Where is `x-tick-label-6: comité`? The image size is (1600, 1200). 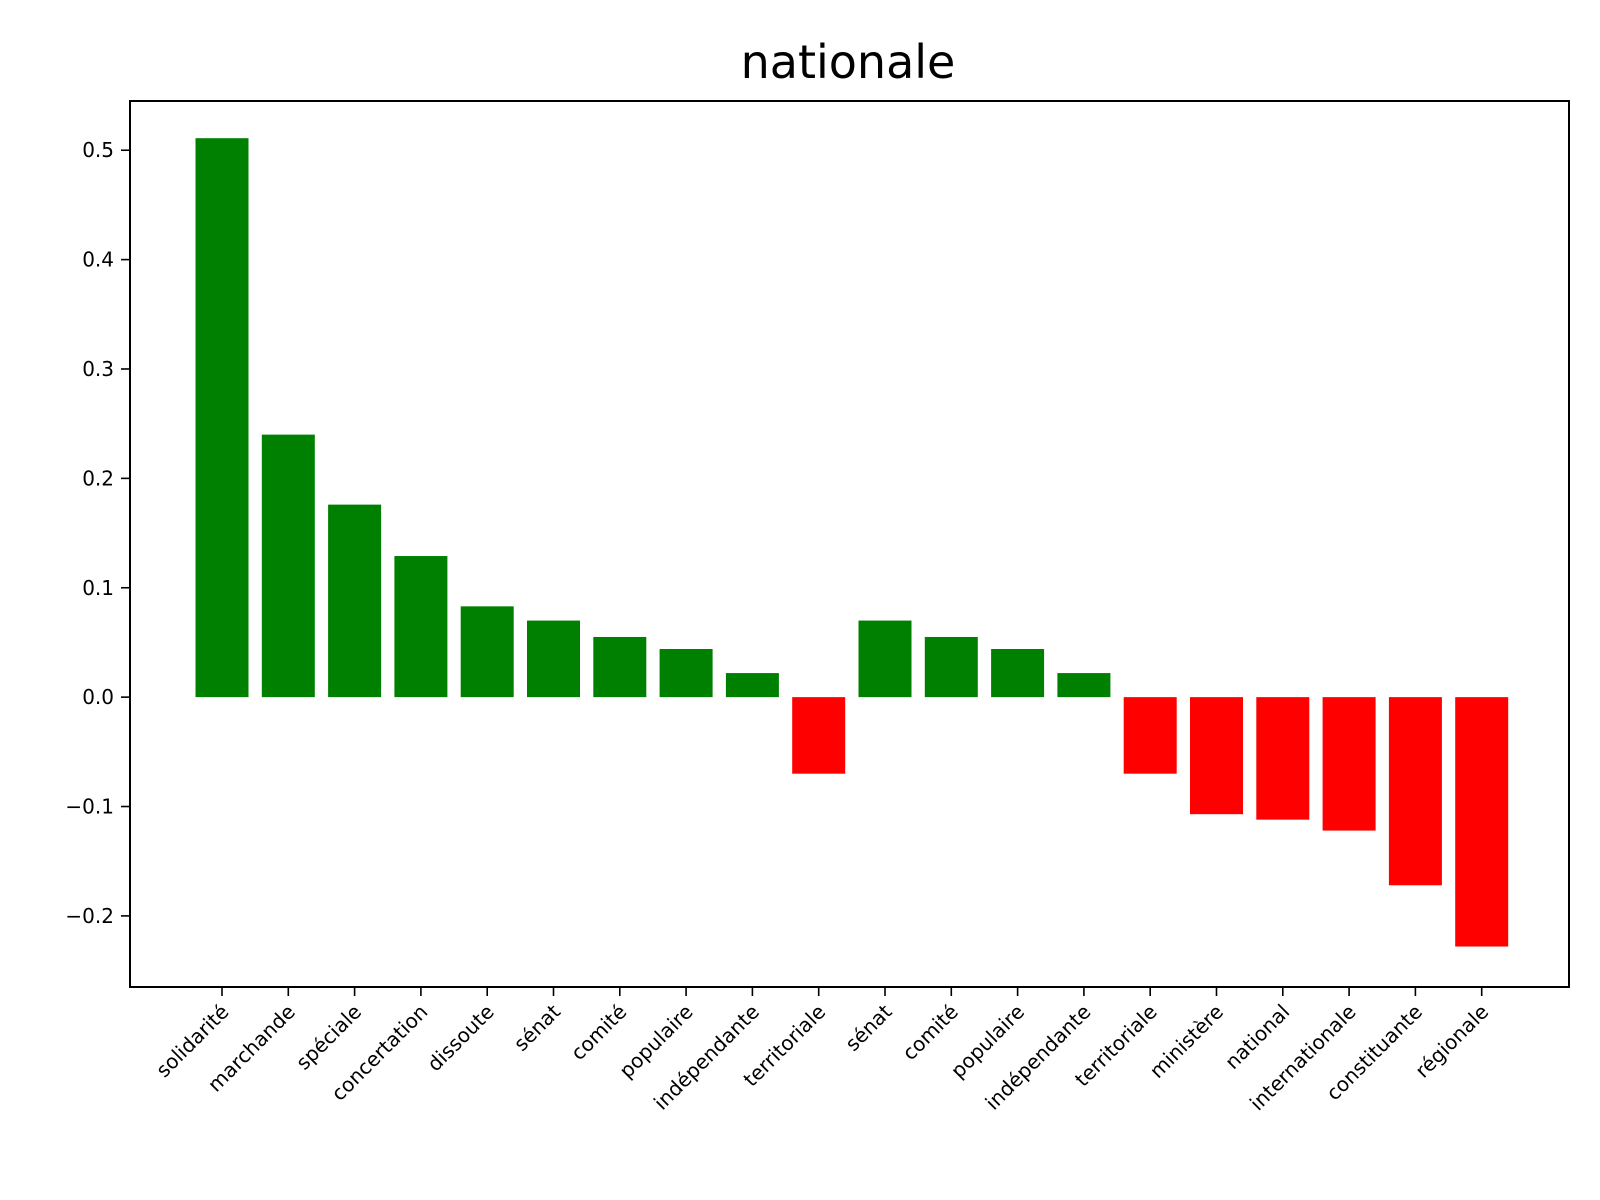
x-tick-label-6: comité is located at coordinates (598, 1032).